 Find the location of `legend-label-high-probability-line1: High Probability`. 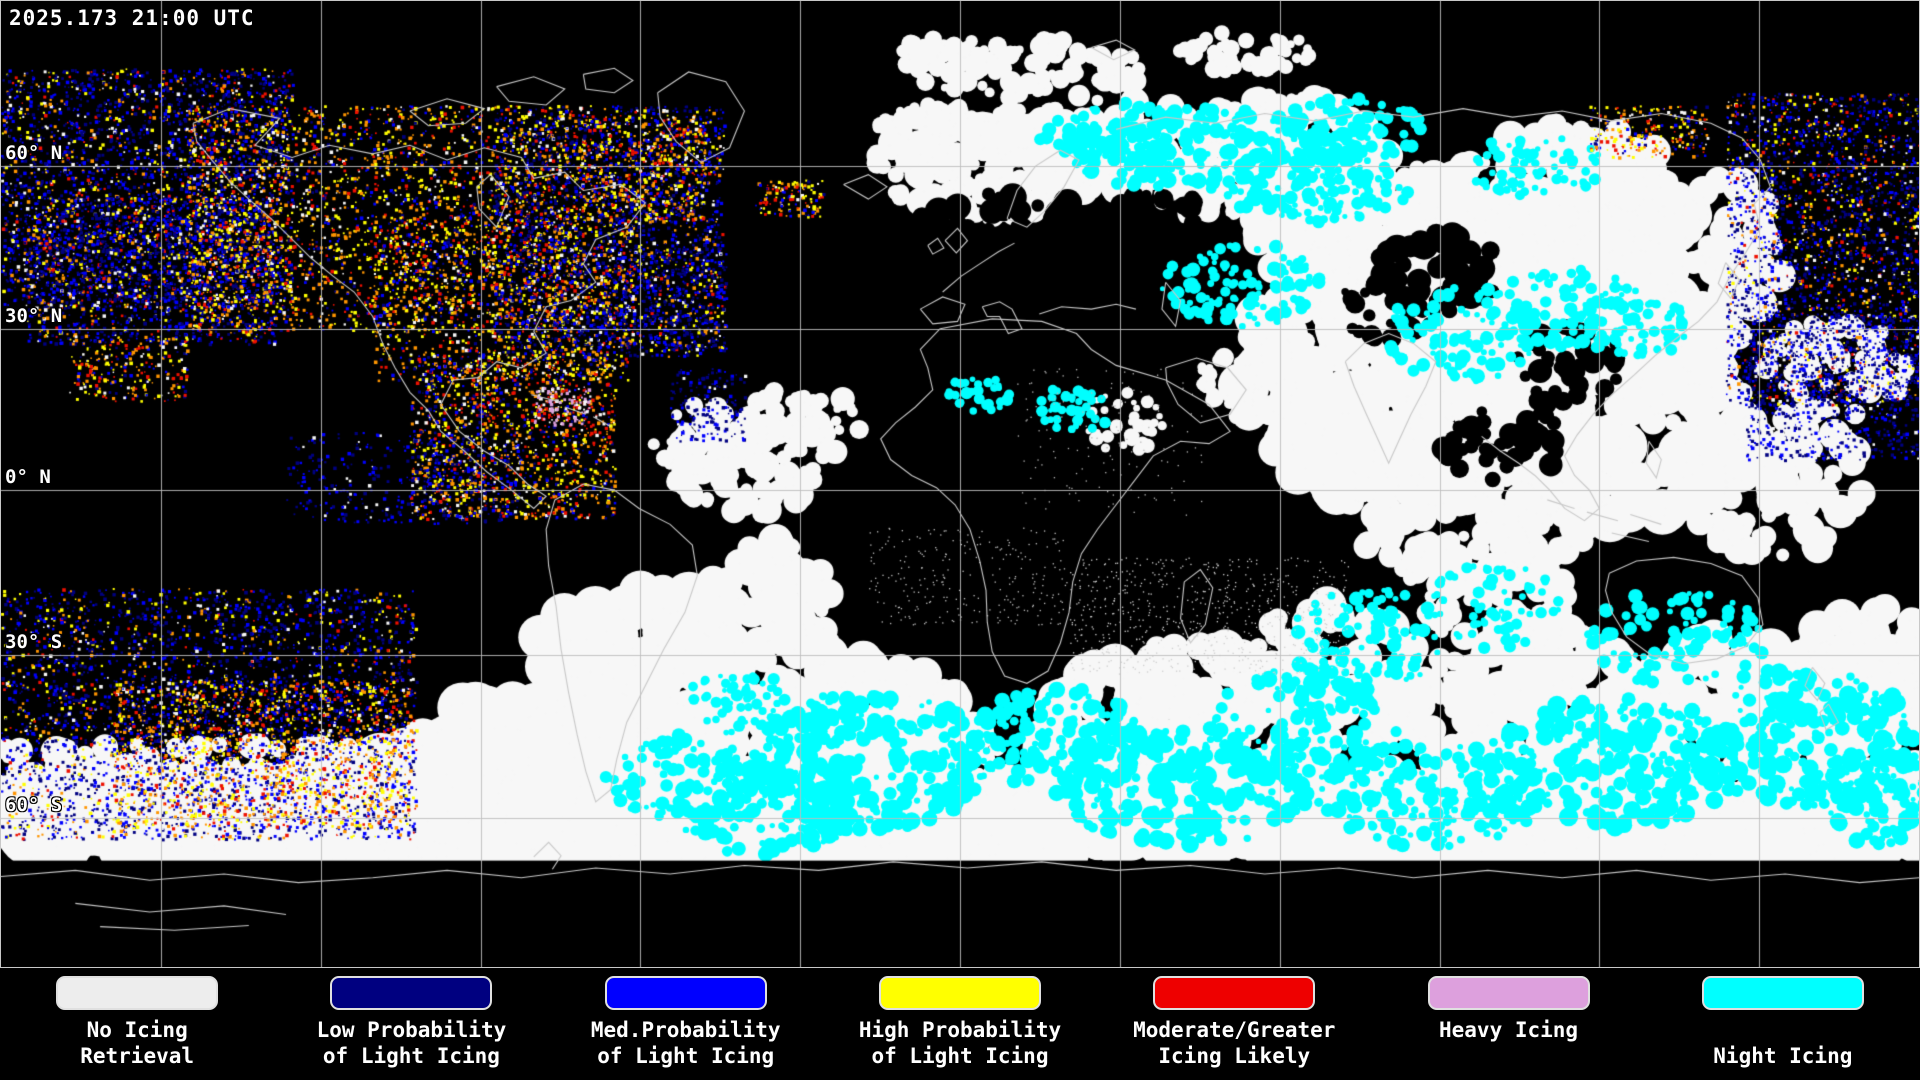

legend-label-high-probability-line1: High Probability is located at coordinates (960, 1030).